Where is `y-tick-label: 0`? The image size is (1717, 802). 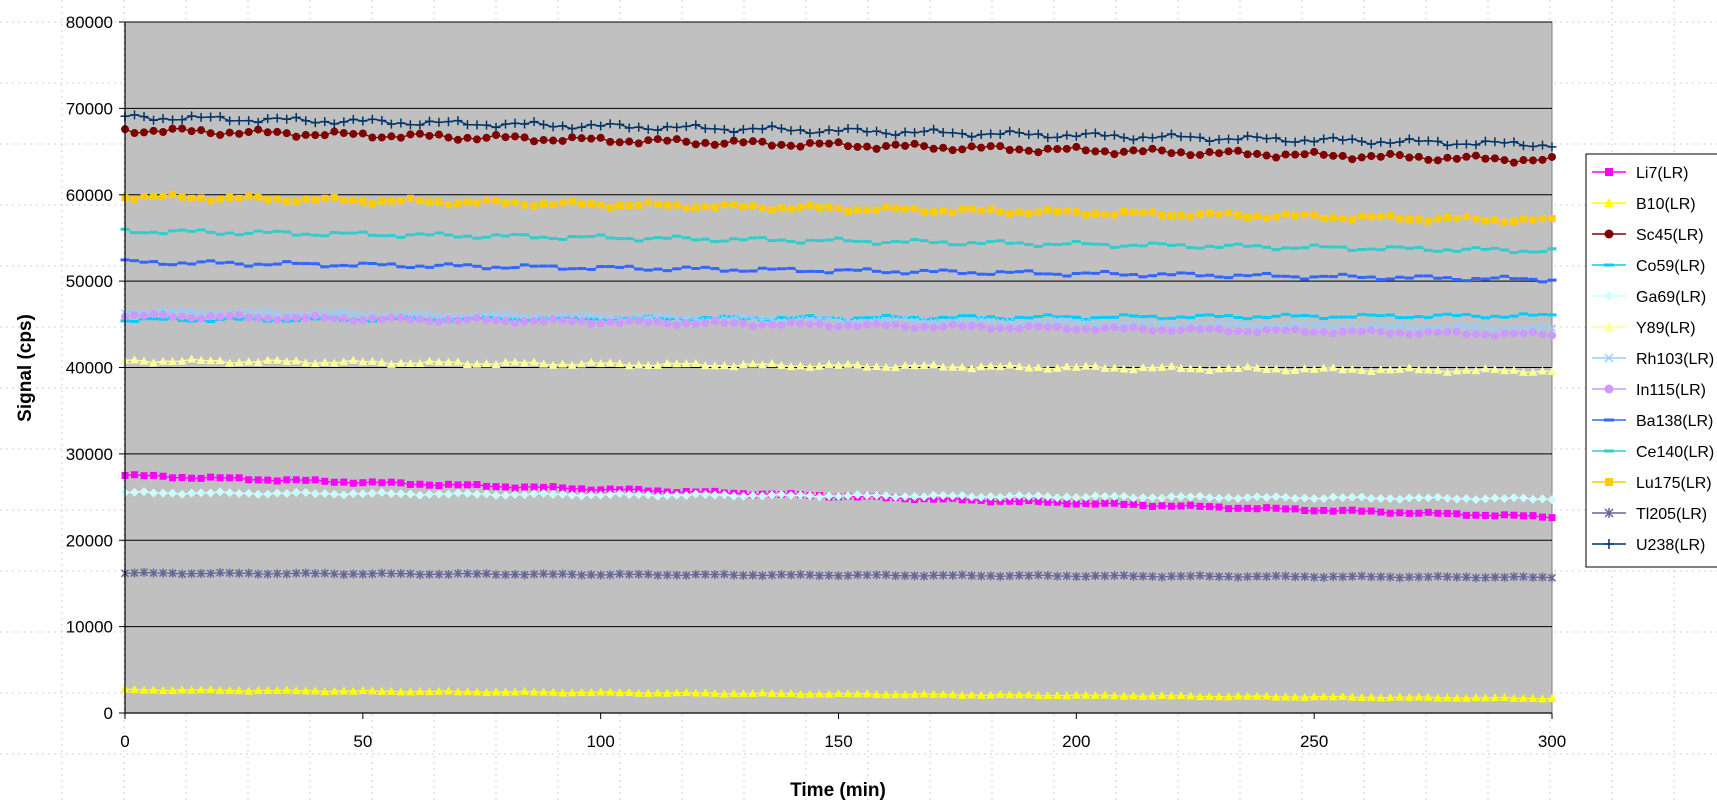
y-tick-label: 0 is located at coordinates (108, 713).